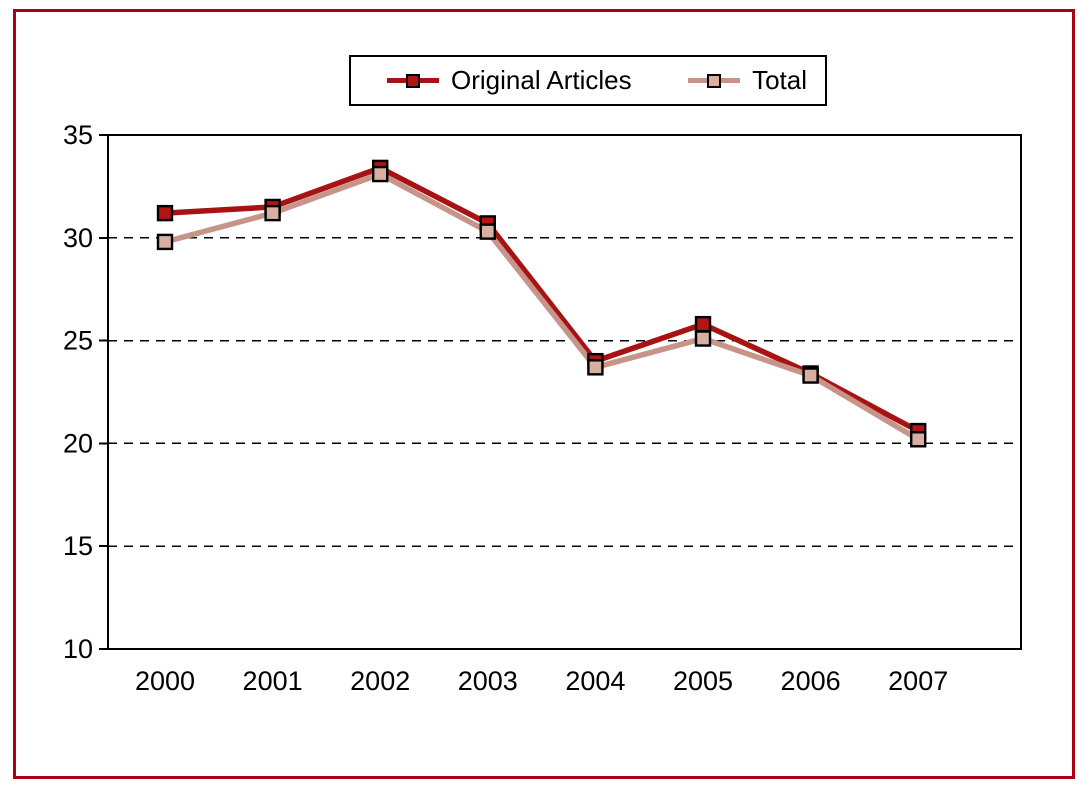  I want to click on svg-text: 2006, so click(811, 681).